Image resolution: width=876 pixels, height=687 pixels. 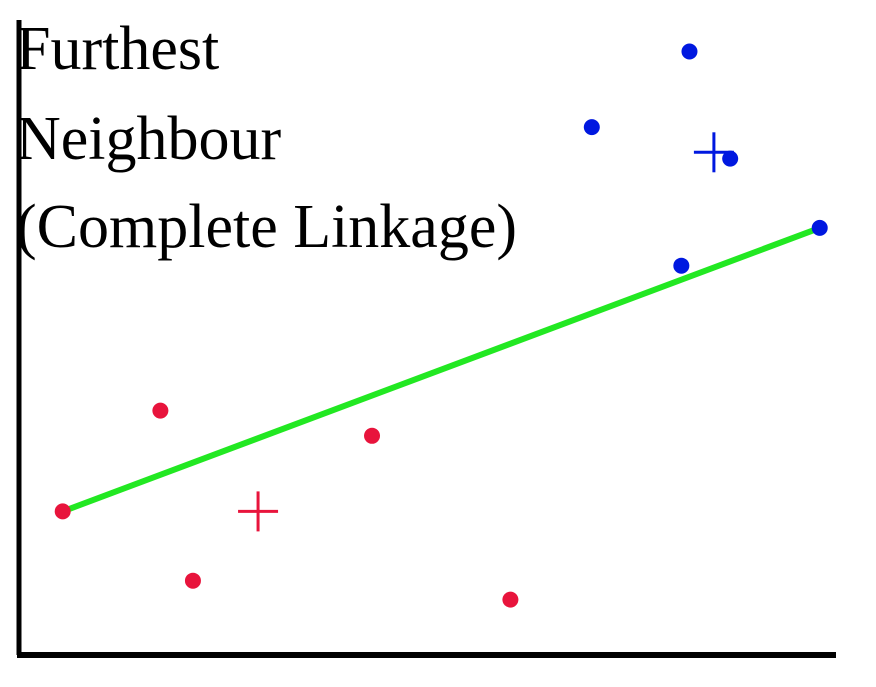 What do you see at coordinates (266, 227) in the screenshot?
I see `title-line-complete-linkage: (Complete Linkage)` at bounding box center [266, 227].